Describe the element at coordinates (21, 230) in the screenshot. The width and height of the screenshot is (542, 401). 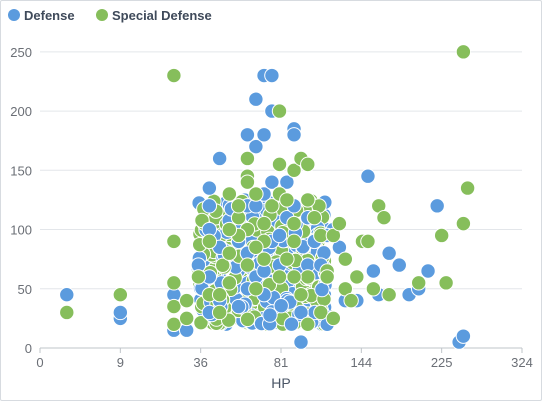
I see `y-tick-label: 100` at that location.